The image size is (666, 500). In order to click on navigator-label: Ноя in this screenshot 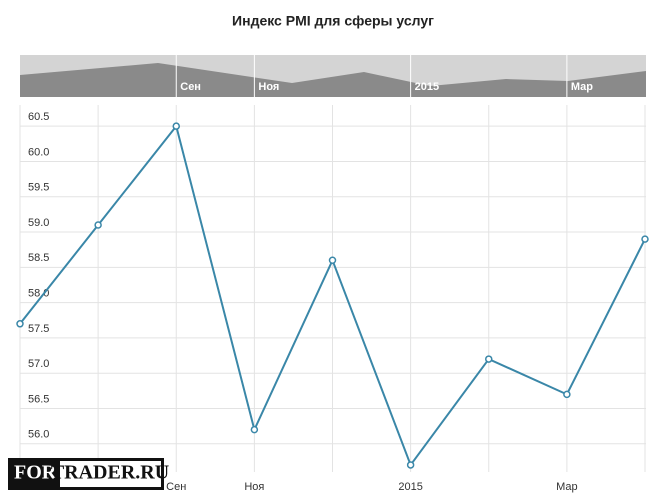, I will do `click(268, 87)`.